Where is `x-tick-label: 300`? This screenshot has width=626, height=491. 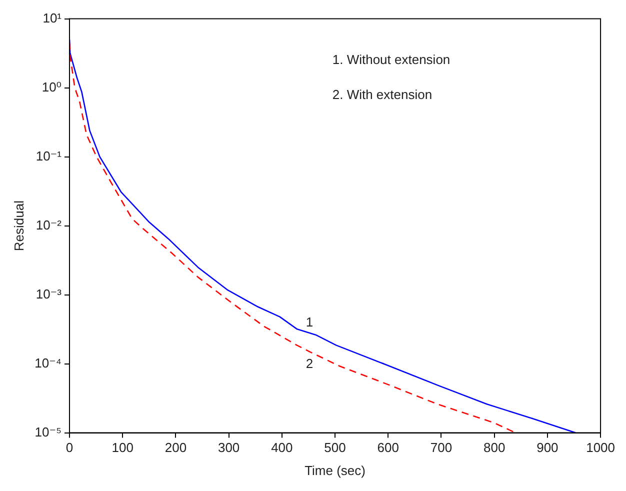 x-tick-label: 300 is located at coordinates (229, 448).